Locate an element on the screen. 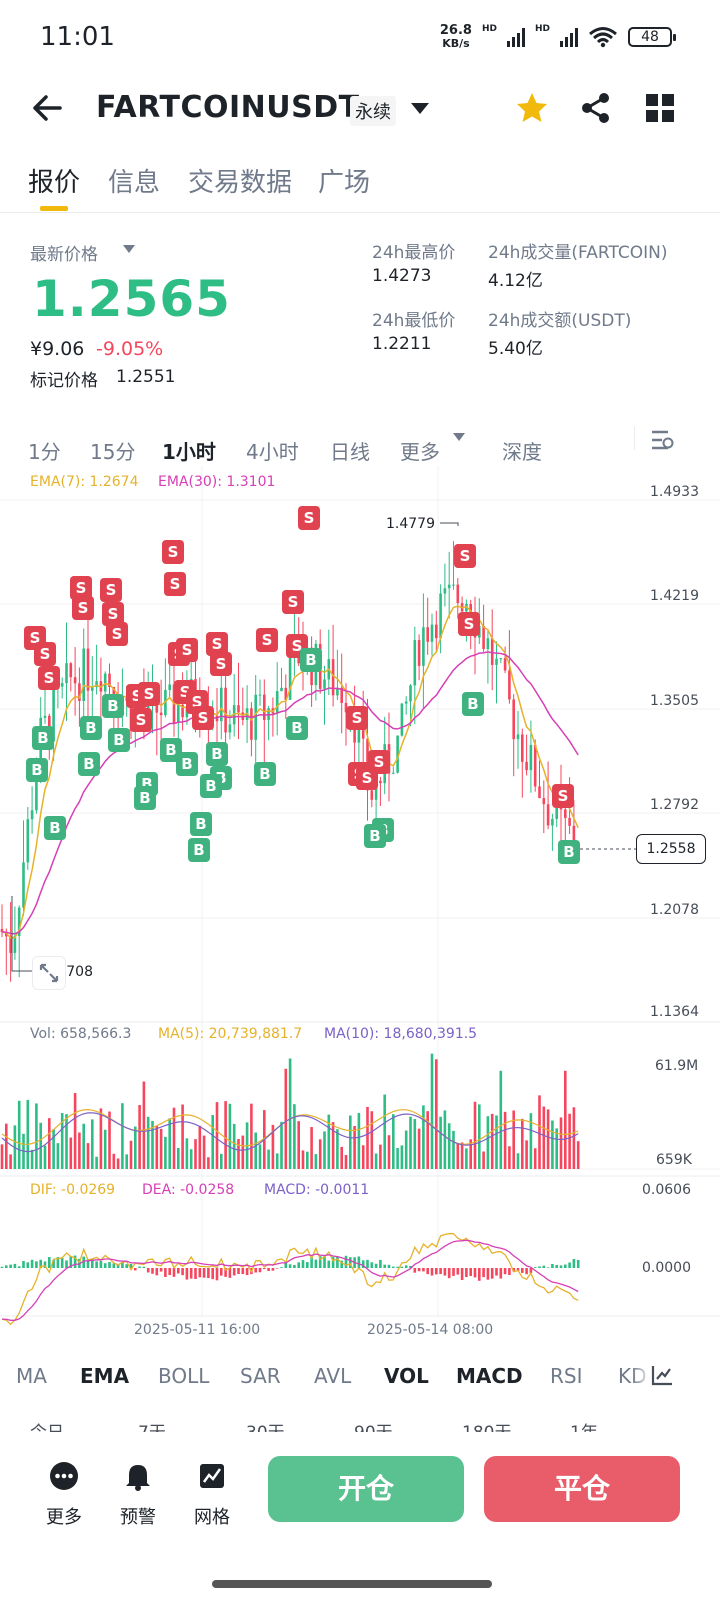 The width and height of the screenshot is (720, 1600). interval-4h: 4小时 is located at coordinates (272, 452).